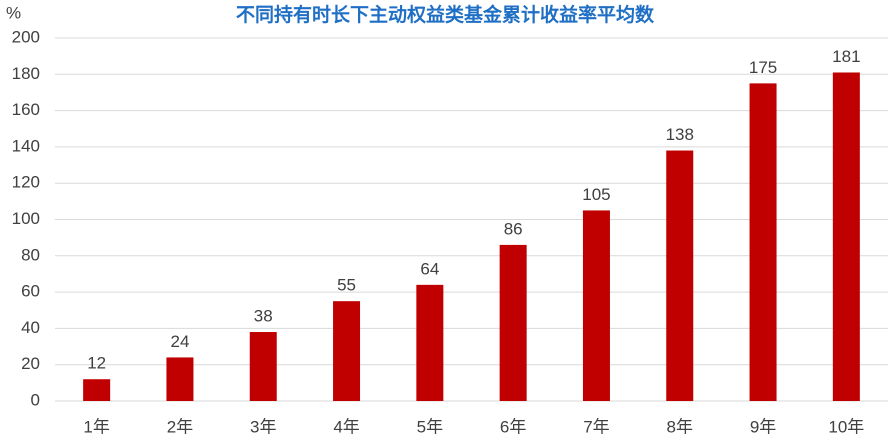 The height and width of the screenshot is (445, 890). What do you see at coordinates (846, 56) in the screenshot?
I see `data-label: 181` at bounding box center [846, 56].